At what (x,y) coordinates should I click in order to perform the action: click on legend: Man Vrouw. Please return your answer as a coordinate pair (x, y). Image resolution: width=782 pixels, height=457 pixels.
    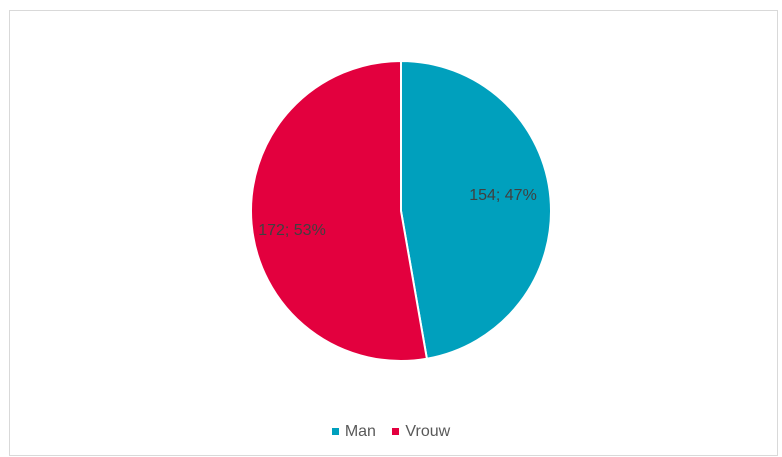
    Looking at the image, I should click on (391, 431).